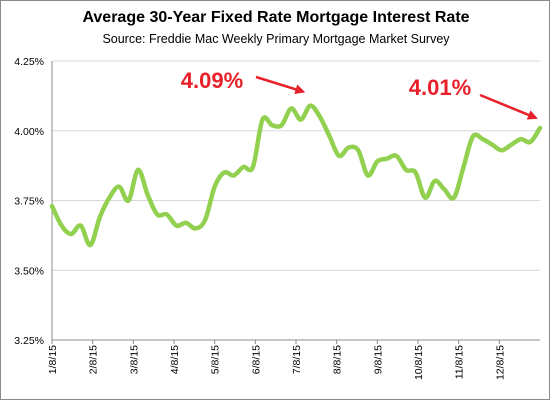 This screenshot has width=550, height=400. Describe the element at coordinates (216, 359) in the screenshot. I see `x-tick-label: 5/8/15` at that location.